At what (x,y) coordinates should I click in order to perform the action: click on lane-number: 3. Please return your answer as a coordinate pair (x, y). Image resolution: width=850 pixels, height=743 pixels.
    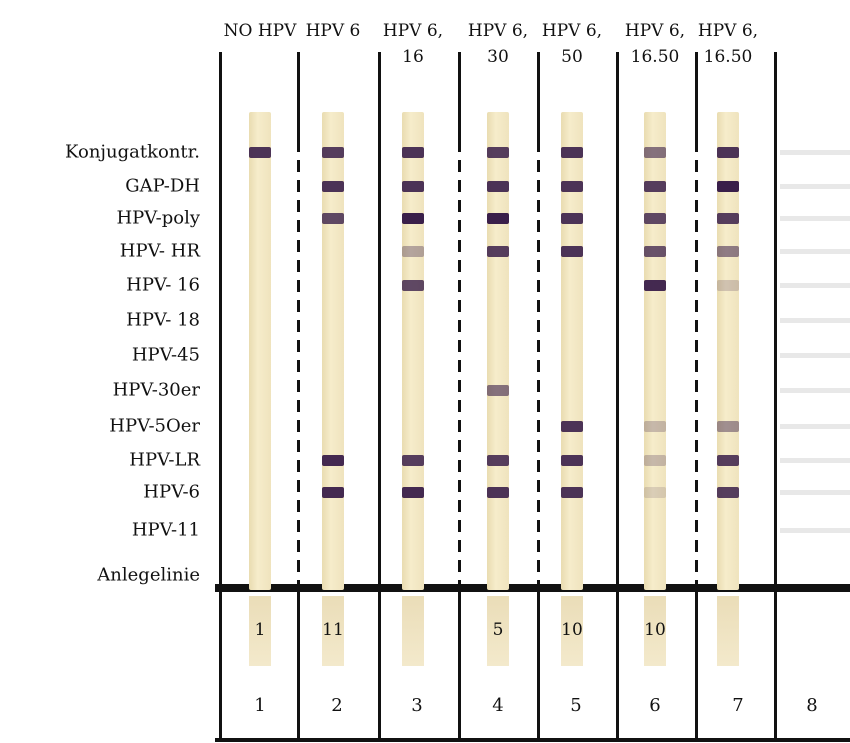
    Looking at the image, I should click on (417, 705).